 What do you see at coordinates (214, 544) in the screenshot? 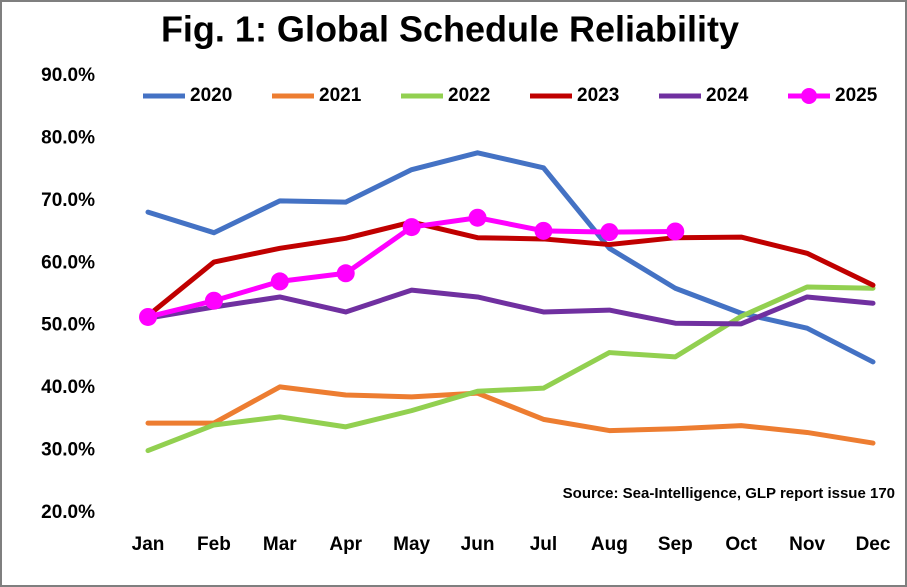
I see `x-tick-label: Feb` at bounding box center [214, 544].